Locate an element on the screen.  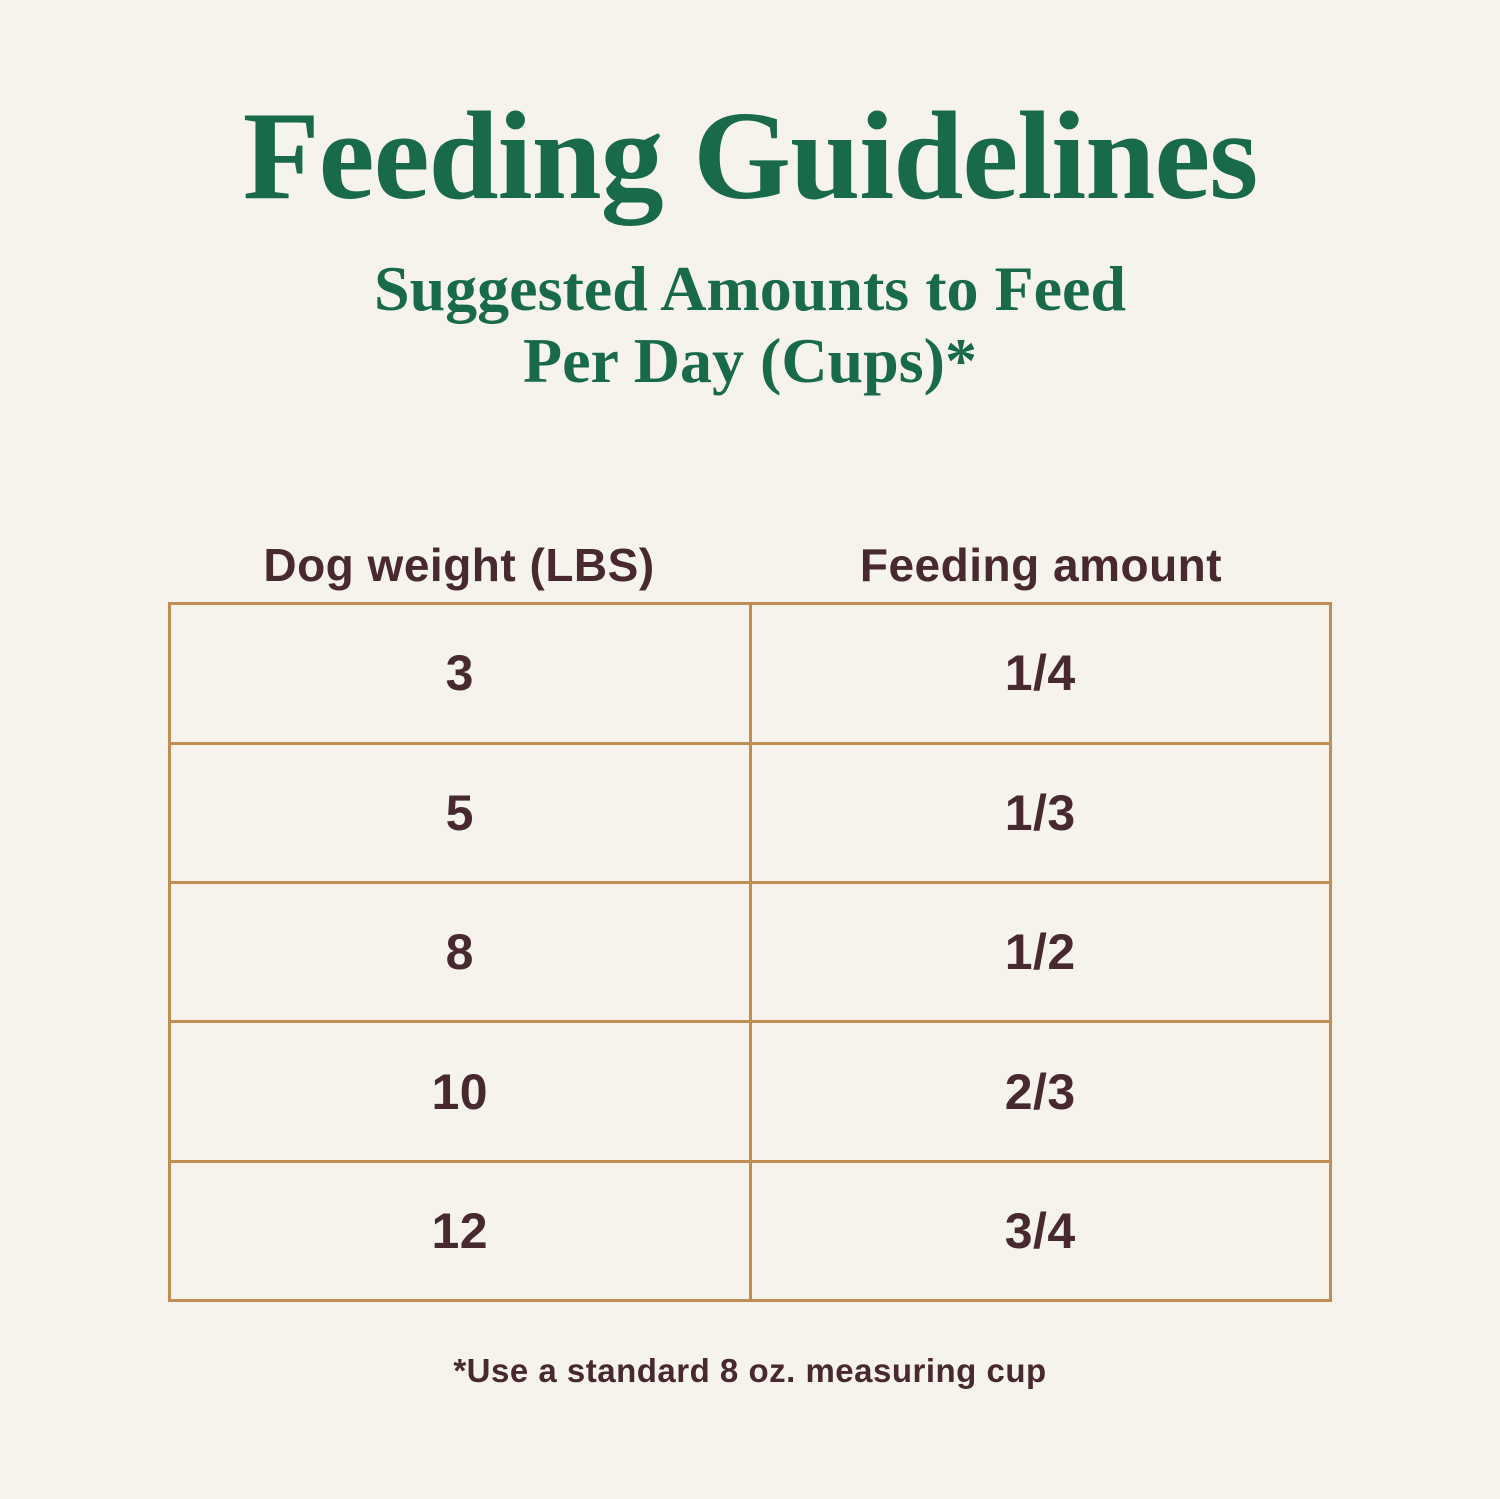
cell-weight: 5 is located at coordinates (461, 812).